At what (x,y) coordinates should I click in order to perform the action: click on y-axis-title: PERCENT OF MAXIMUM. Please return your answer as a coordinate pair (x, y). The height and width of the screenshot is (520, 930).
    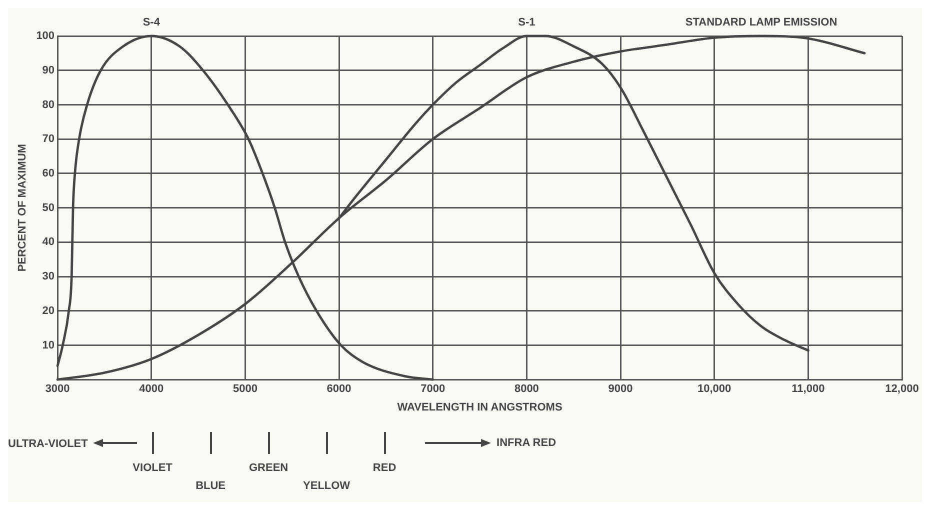
    Looking at the image, I should click on (22, 208).